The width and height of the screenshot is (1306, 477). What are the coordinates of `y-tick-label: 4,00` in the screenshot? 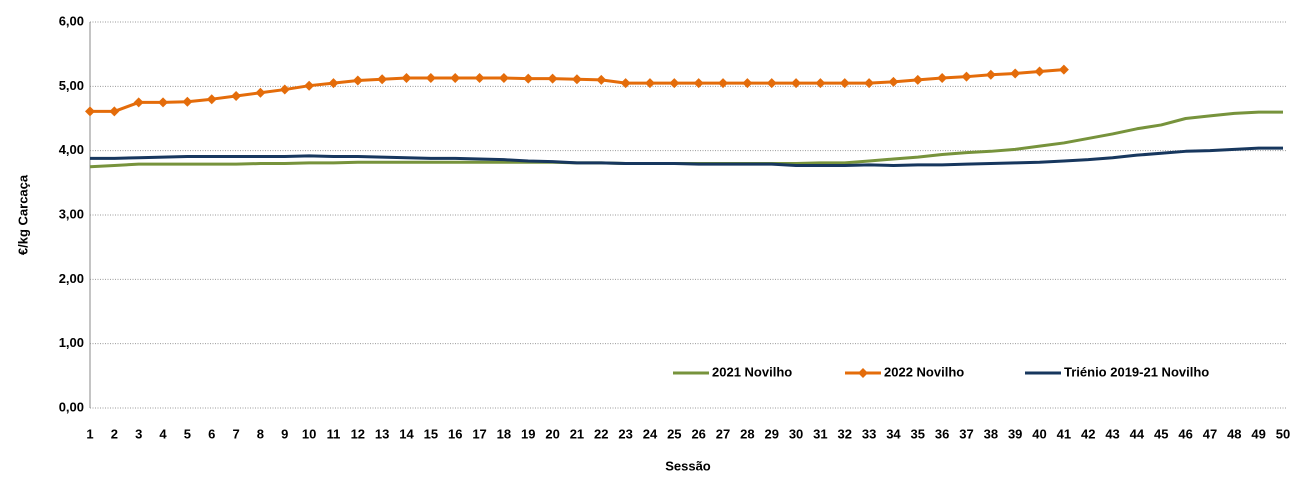 It's located at (71, 149).